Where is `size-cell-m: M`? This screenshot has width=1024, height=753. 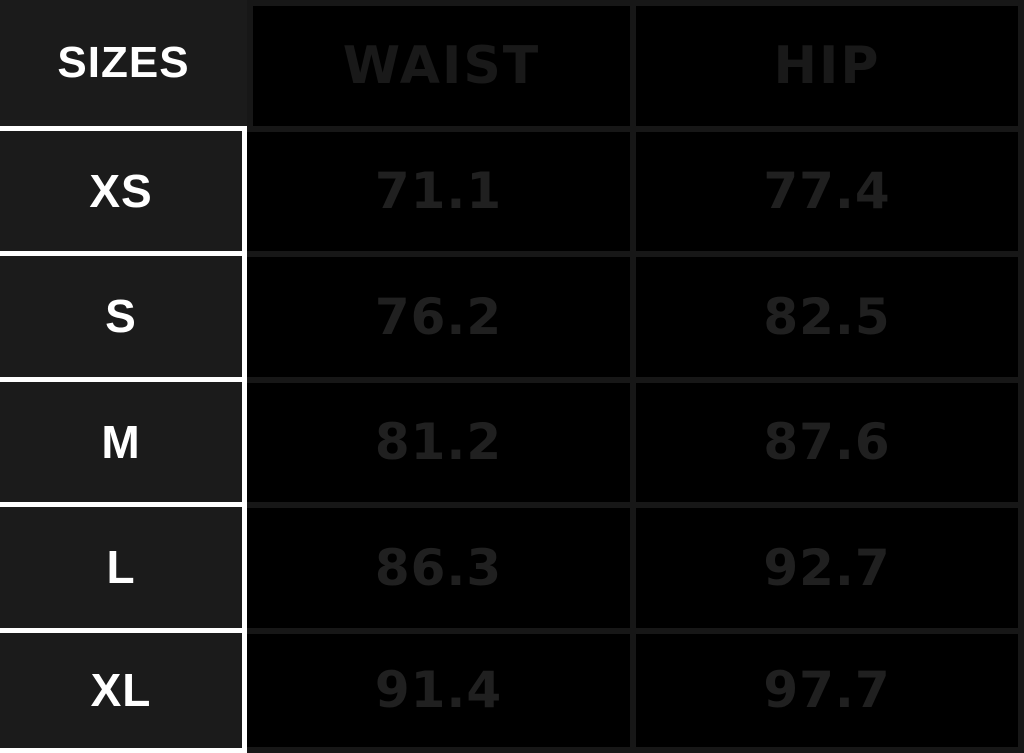 size-cell-m: M is located at coordinates (123, 439).